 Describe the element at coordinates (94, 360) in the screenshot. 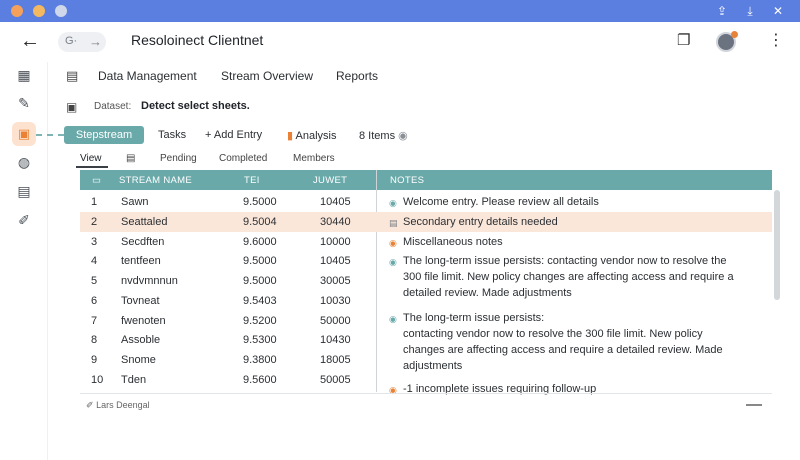

I see `row-number: 9` at that location.